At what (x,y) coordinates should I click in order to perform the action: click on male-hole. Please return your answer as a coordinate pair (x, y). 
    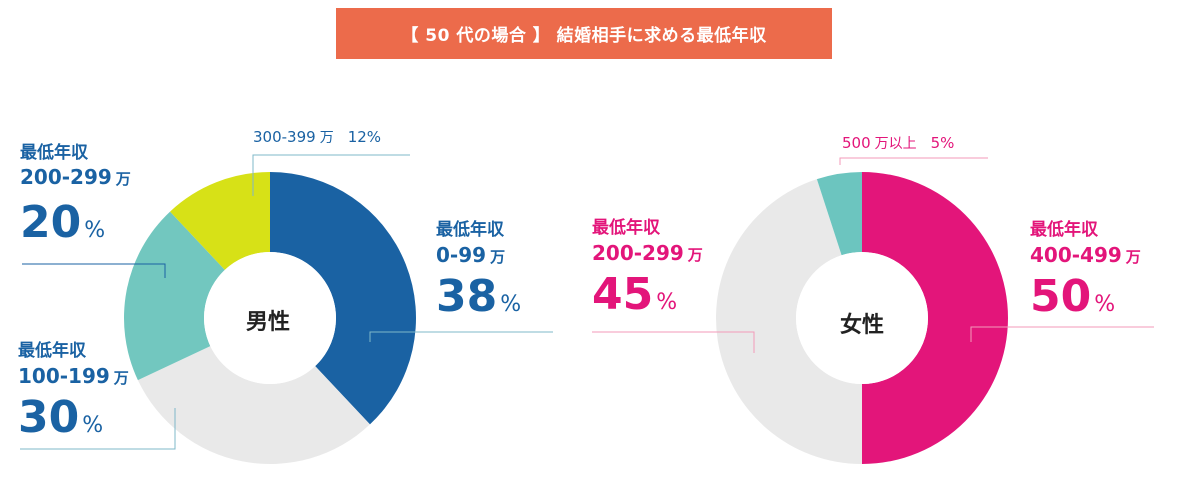
    Looking at the image, I should click on (270, 318).